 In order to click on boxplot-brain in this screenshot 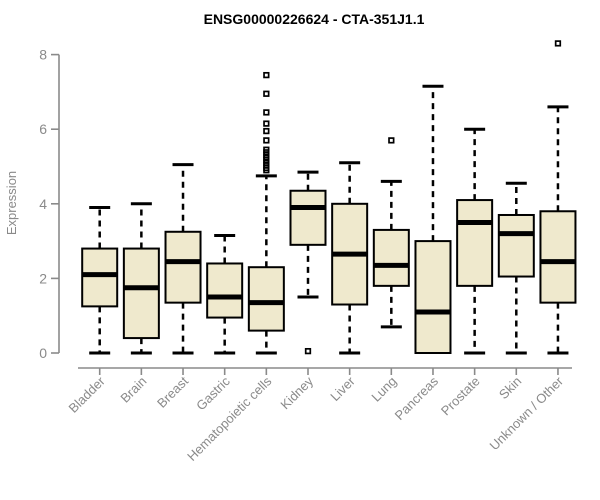, I will do `click(141, 278)`.